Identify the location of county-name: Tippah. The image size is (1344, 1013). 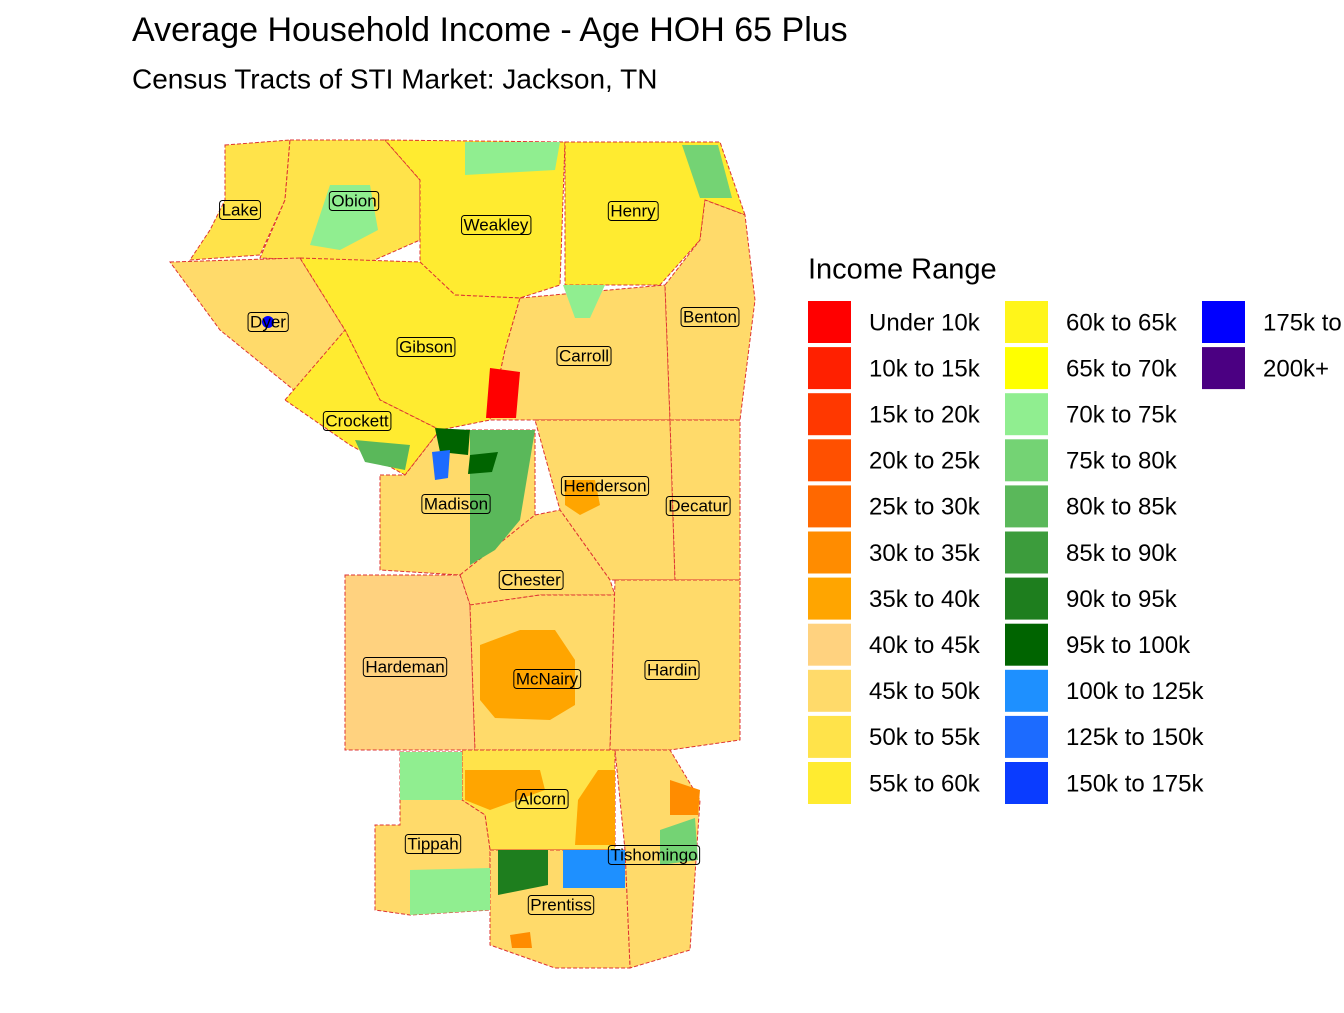
(432, 843).